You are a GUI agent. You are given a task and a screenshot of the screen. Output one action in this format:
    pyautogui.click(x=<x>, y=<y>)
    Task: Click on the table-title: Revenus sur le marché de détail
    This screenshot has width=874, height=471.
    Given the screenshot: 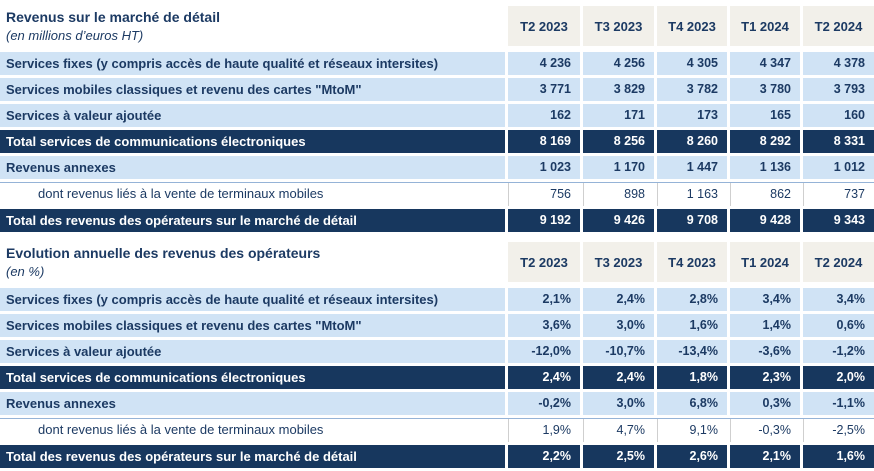 What is the action you would take?
    pyautogui.click(x=113, y=17)
    